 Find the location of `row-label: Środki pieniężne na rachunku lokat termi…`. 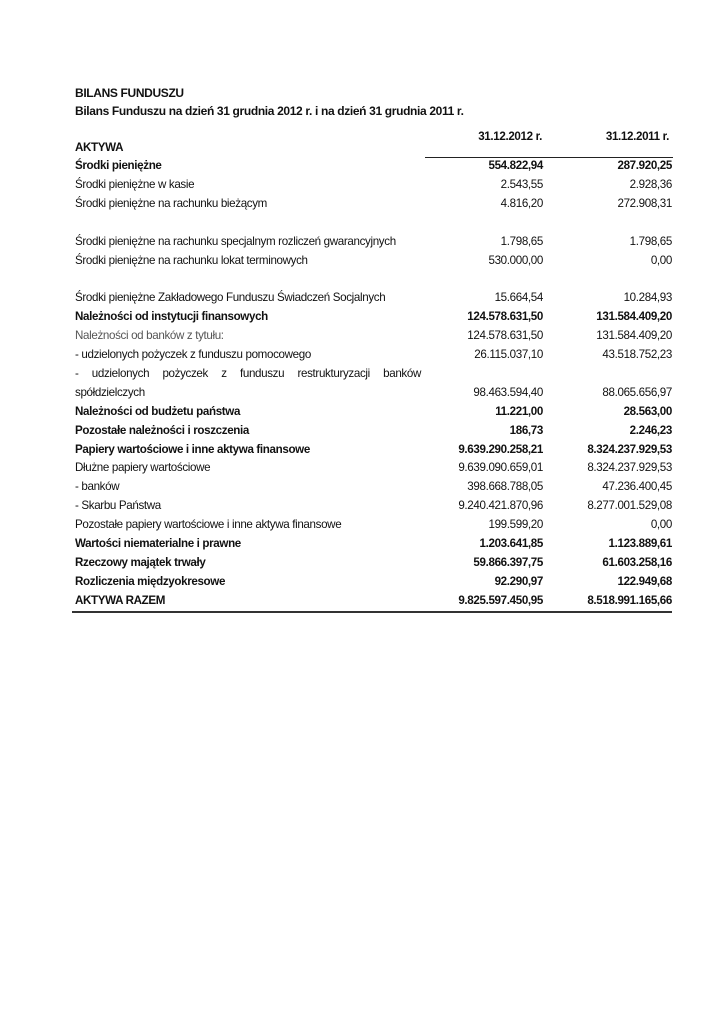

row-label: Środki pieniężne na rachunku lokat termi… is located at coordinates (191, 260).